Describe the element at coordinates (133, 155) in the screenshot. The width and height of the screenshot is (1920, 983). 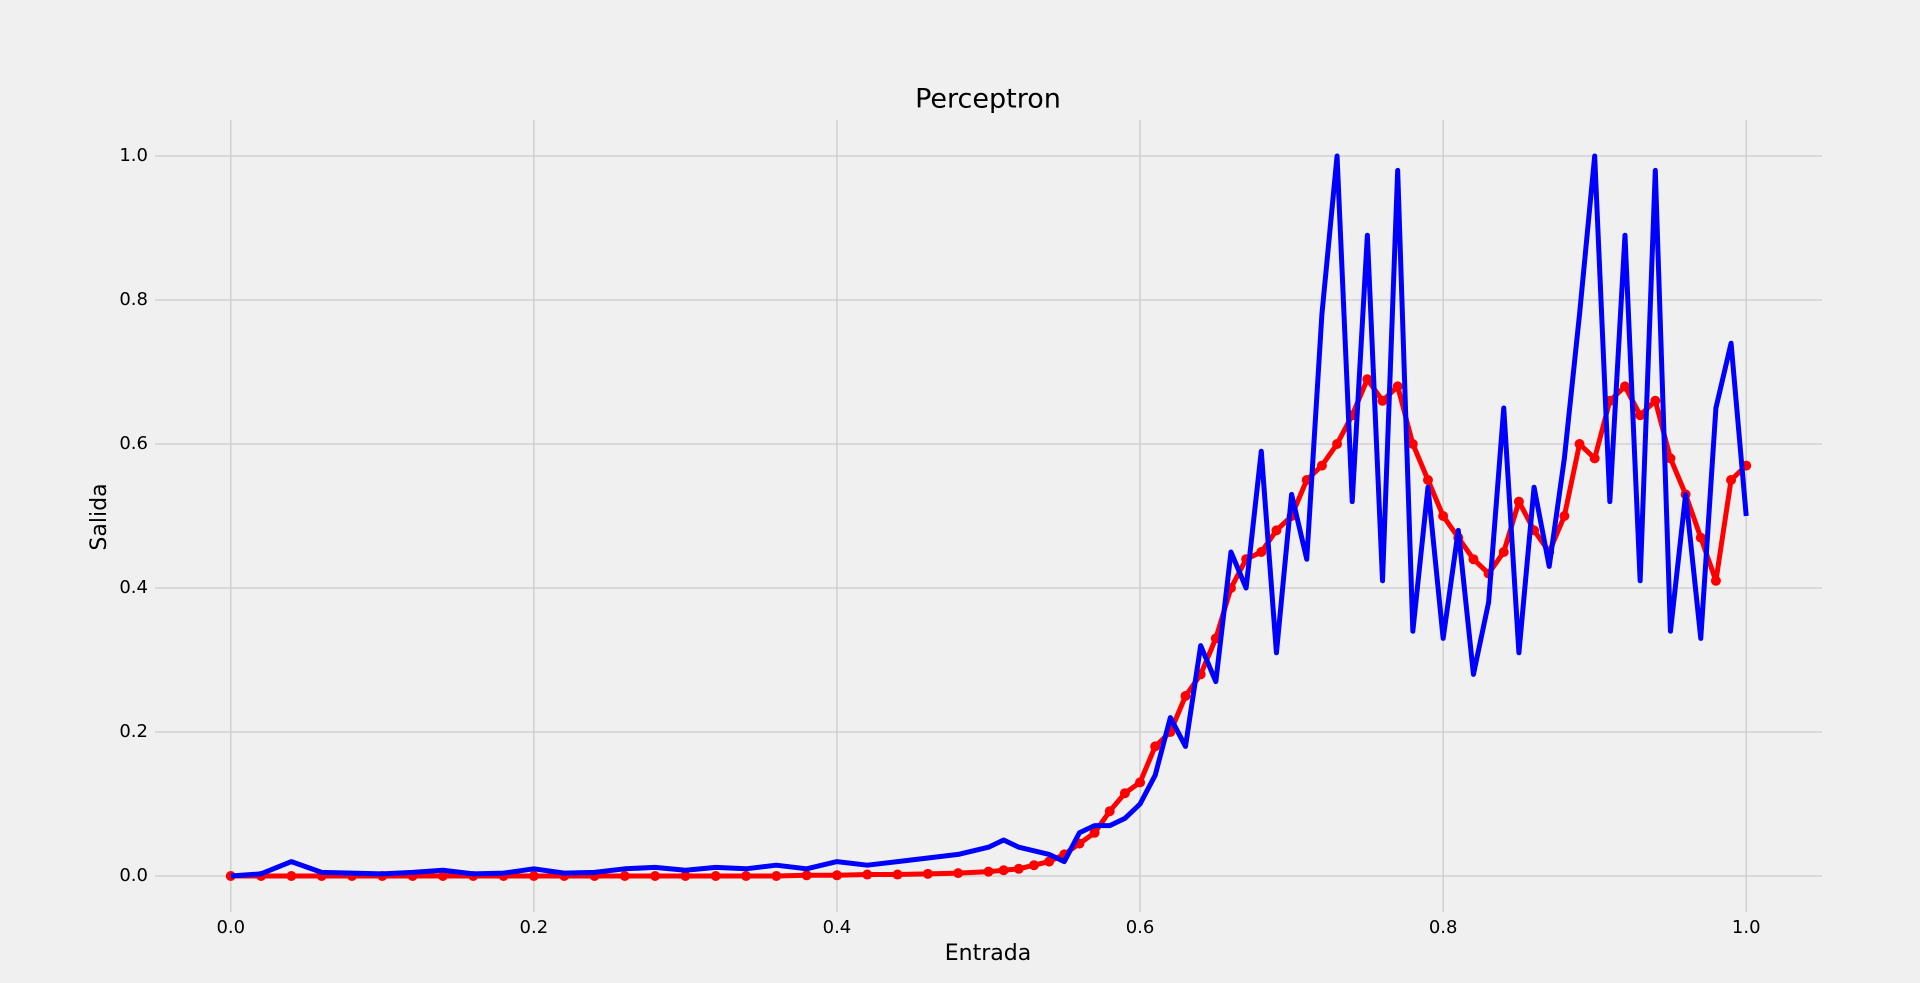
I see `y-tick-label: 1.0` at that location.